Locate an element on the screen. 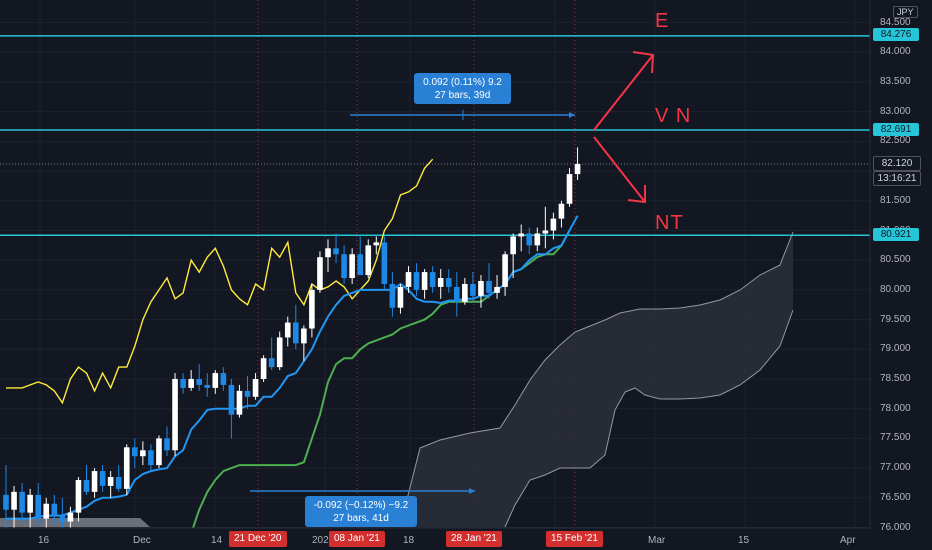 This screenshot has width=932, height=550. annotation-up: E is located at coordinates (662, 21).